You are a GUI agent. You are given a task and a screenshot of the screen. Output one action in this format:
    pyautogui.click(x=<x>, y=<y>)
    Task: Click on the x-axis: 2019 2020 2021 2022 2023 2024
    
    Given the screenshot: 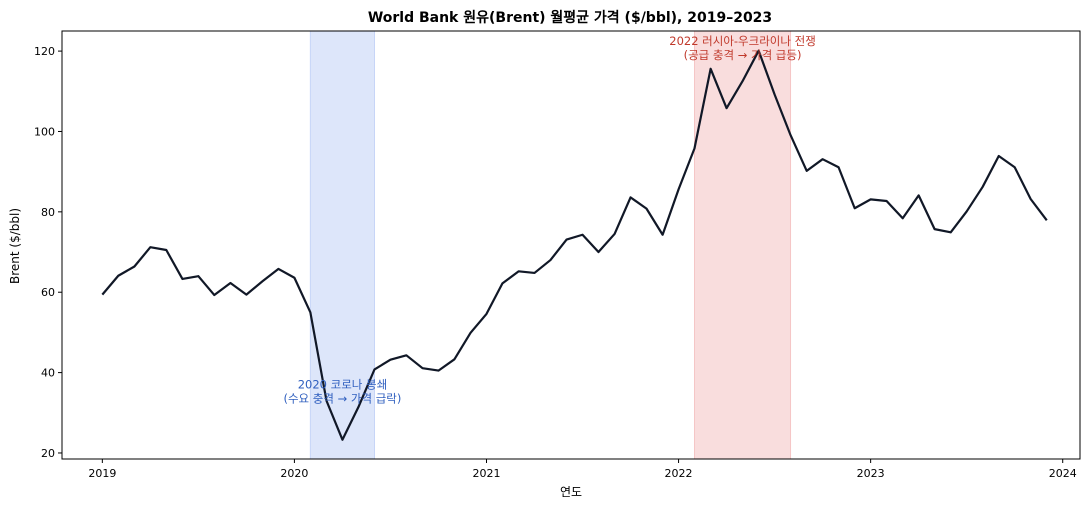 What is the action you would take?
    pyautogui.click(x=582, y=469)
    